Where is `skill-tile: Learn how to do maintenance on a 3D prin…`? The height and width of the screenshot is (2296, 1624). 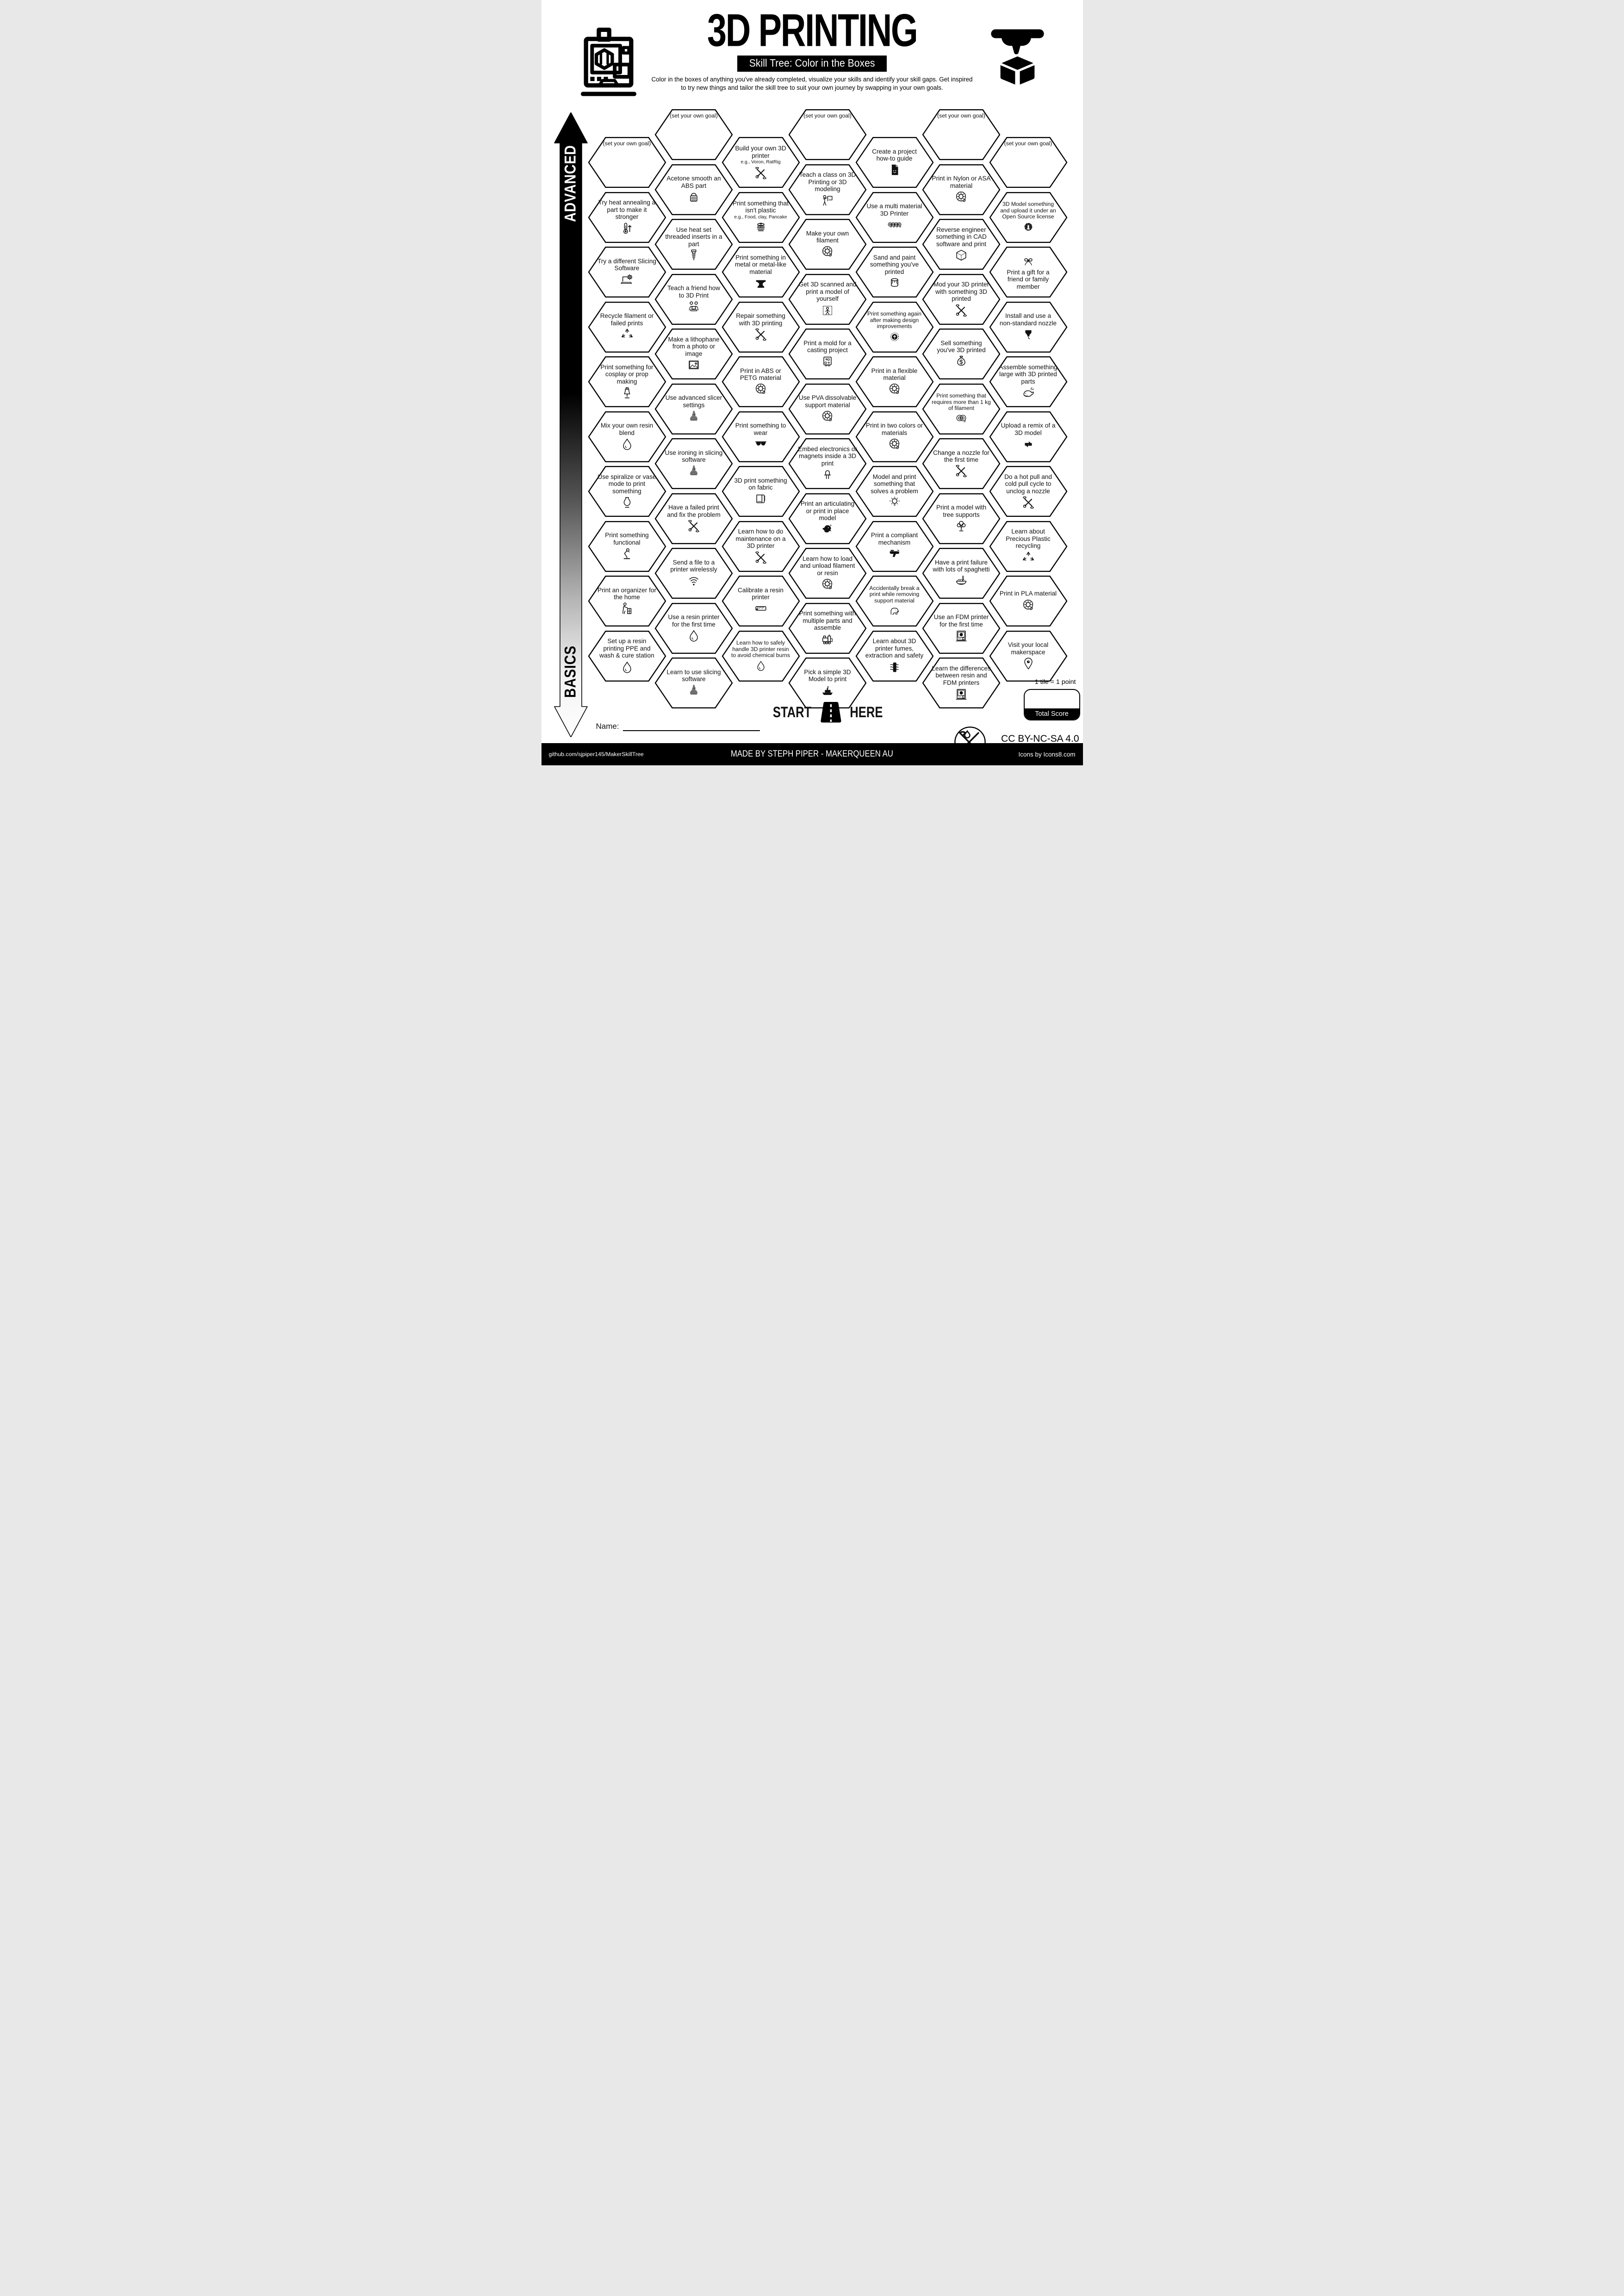
skill-tile: Learn how to do maintenance on a 3D prin… is located at coordinates (761, 546).